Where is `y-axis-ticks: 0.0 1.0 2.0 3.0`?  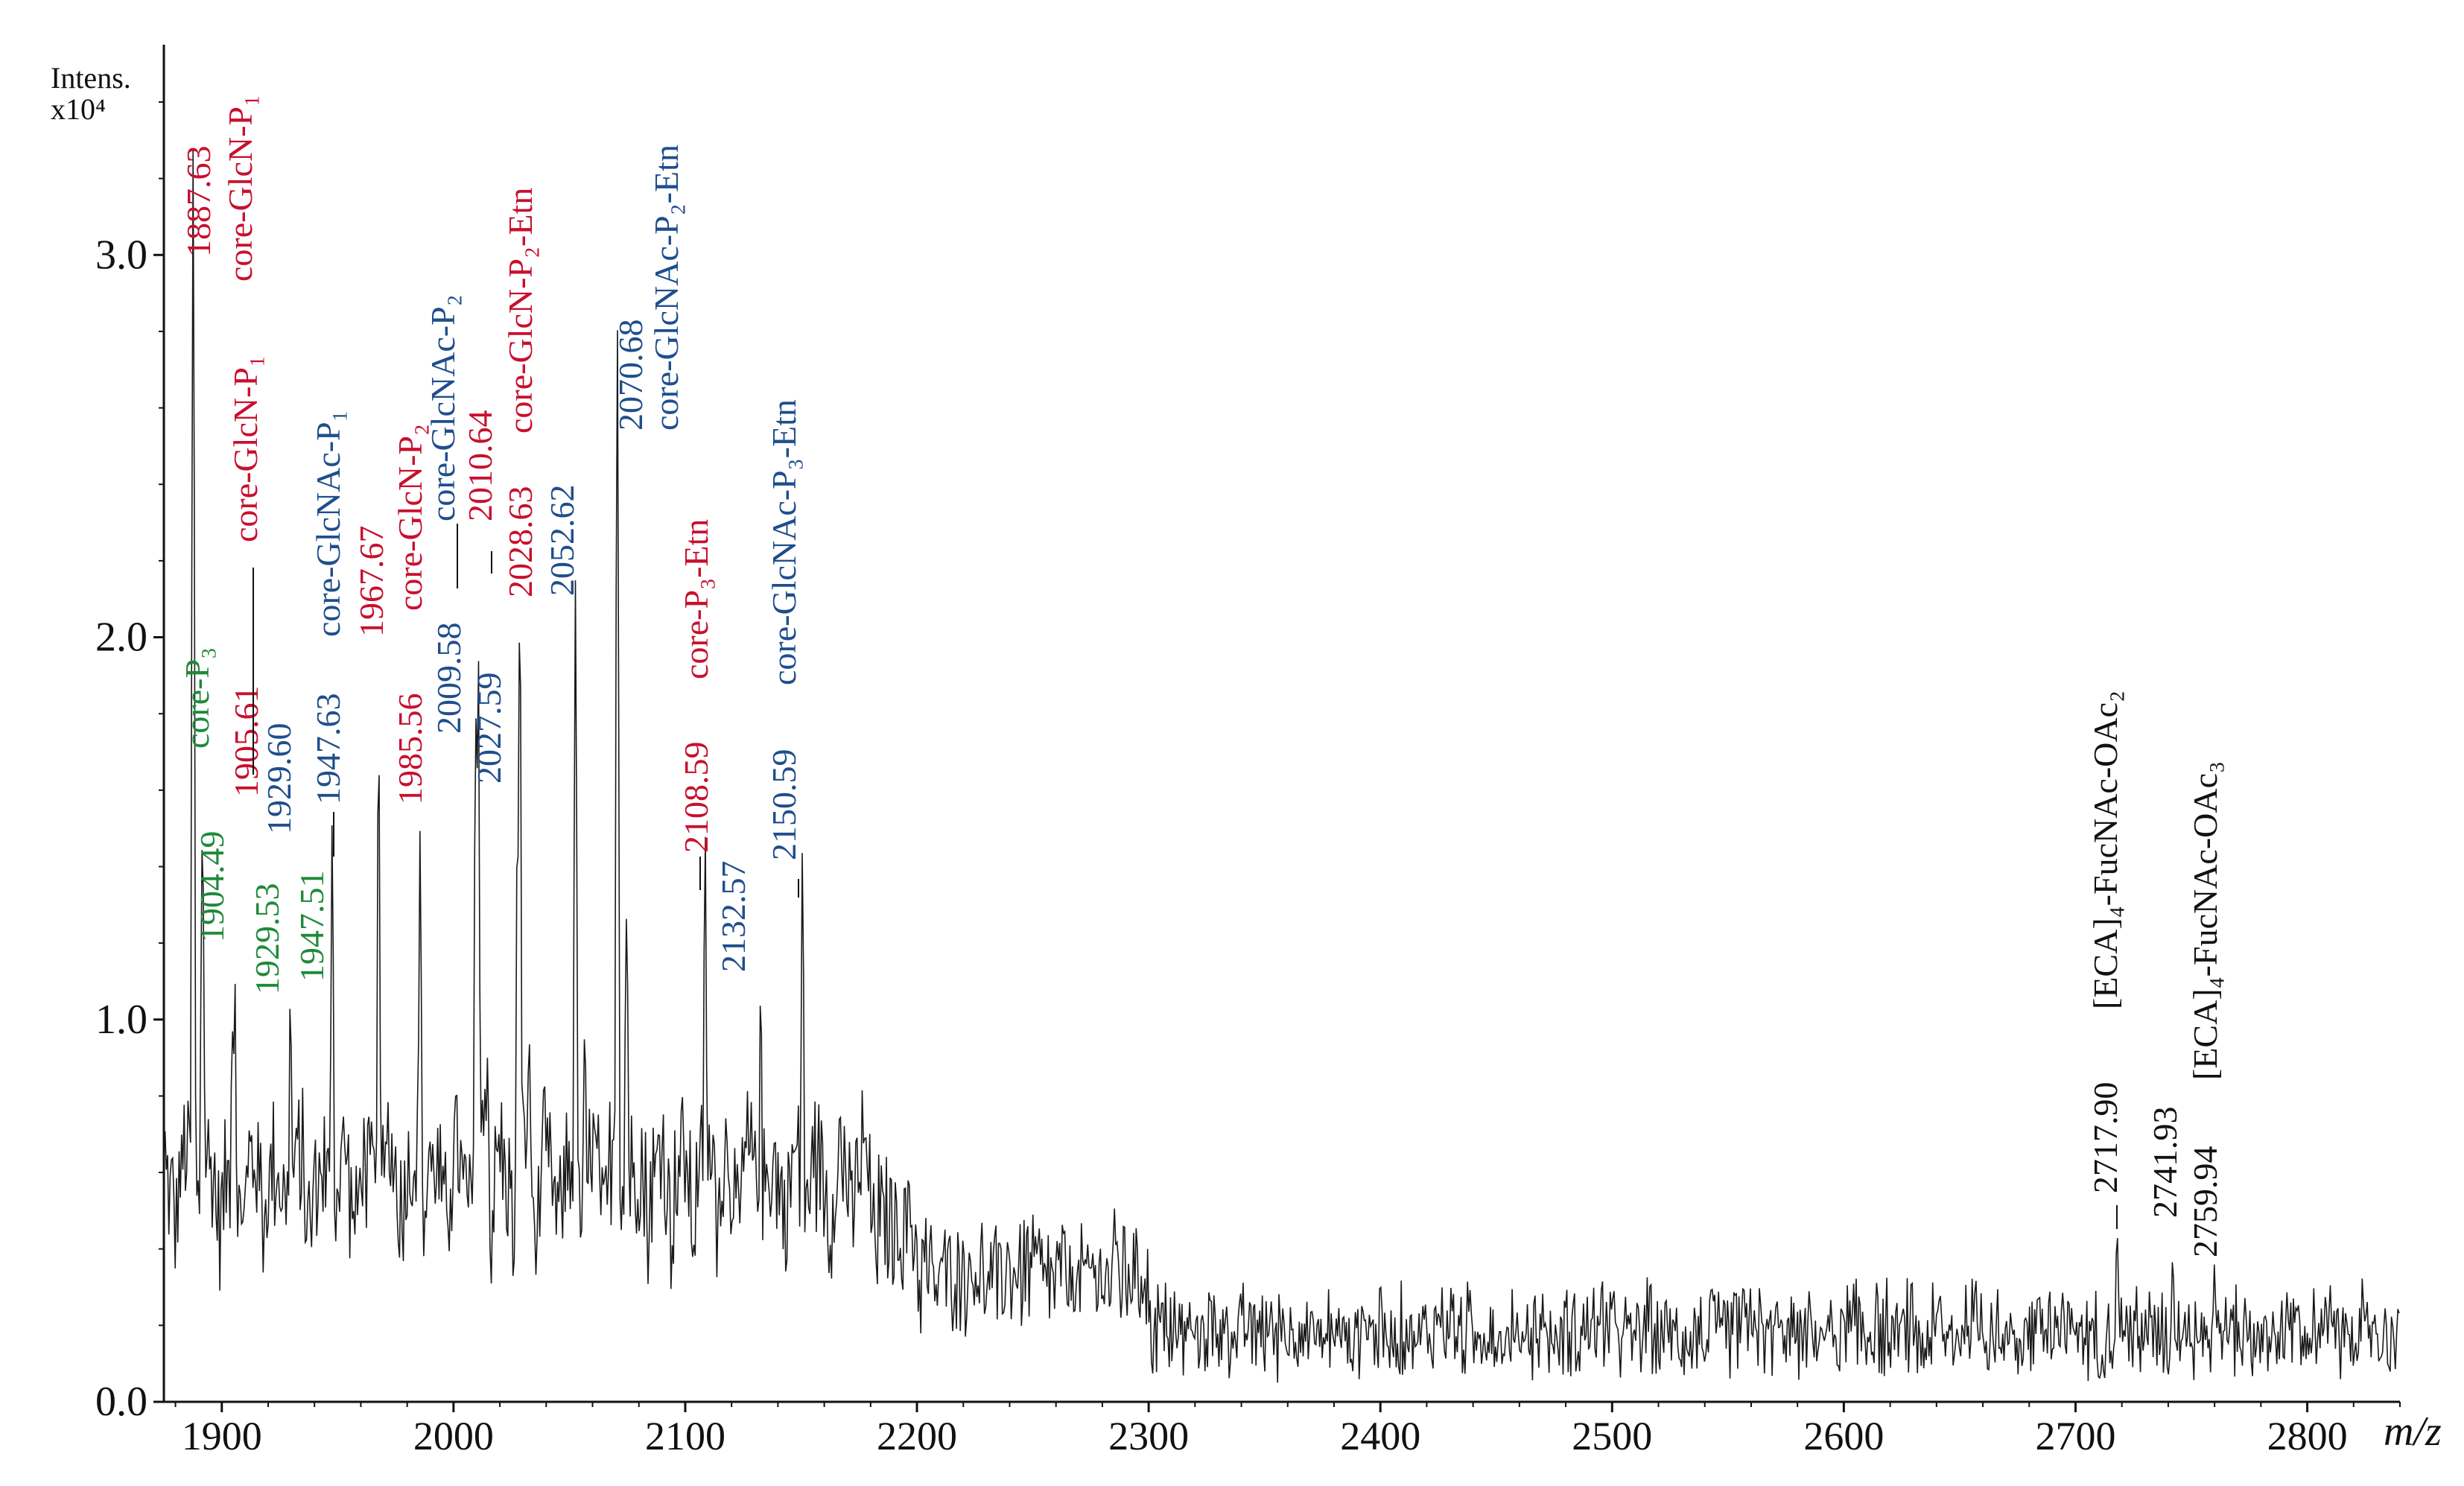 y-axis-ticks: 0.0 1.0 2.0 3.0 is located at coordinates (129, 763).